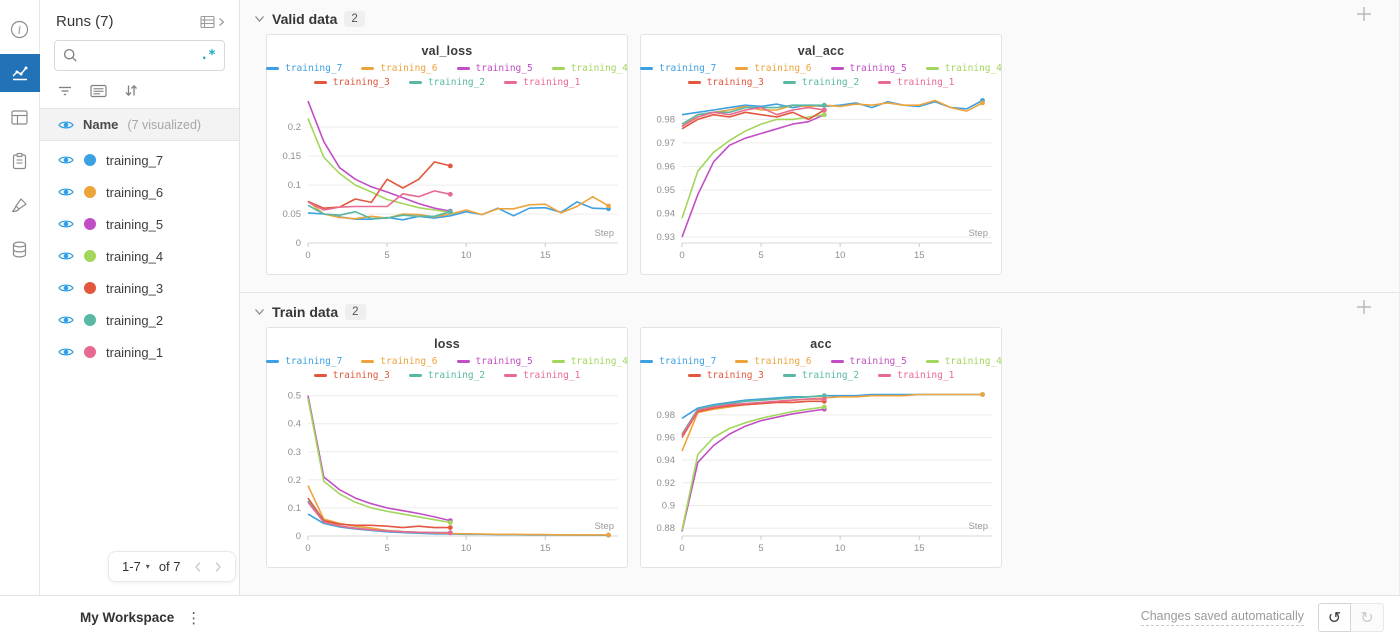 Image resolution: width=1400 pixels, height=639 pixels. Describe the element at coordinates (386, 548) in the screenshot. I see `svg-text: 5` at that location.